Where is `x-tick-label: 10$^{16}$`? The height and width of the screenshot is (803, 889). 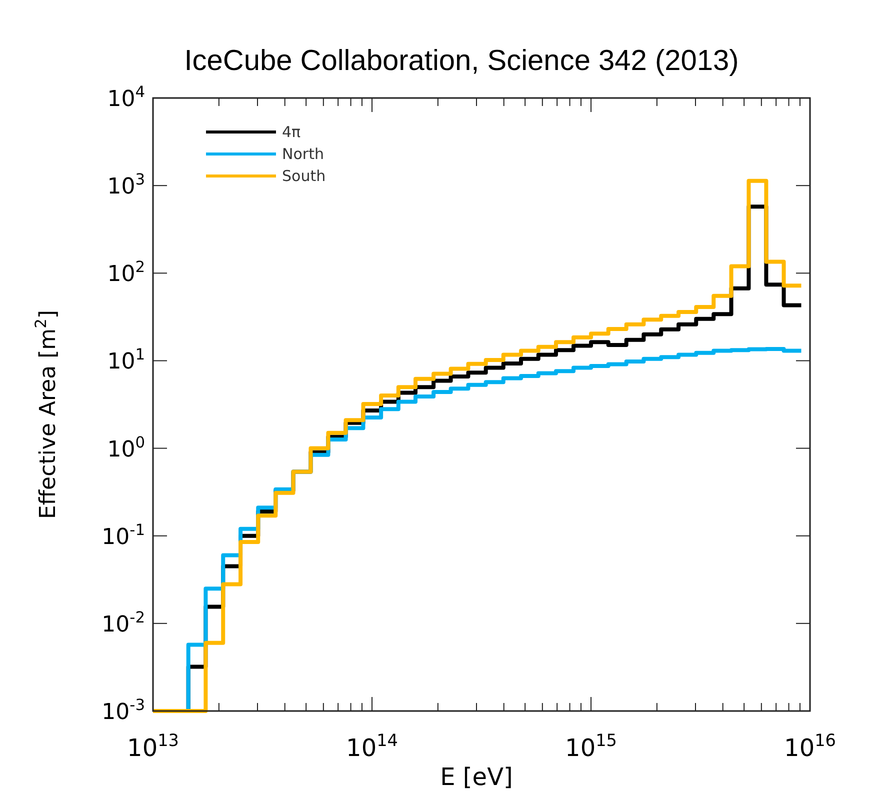
x-tick-label: 10$^{16}$ is located at coordinates (810, 746).